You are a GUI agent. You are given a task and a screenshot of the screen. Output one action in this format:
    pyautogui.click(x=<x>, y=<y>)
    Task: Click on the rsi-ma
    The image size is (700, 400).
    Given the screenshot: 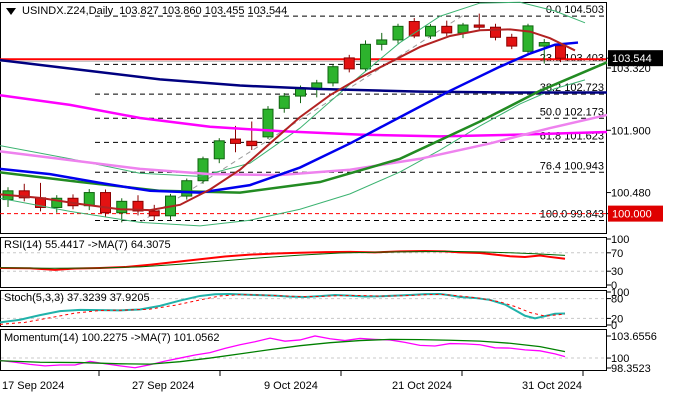 What is the action you would take?
    pyautogui.click(x=283, y=259)
    